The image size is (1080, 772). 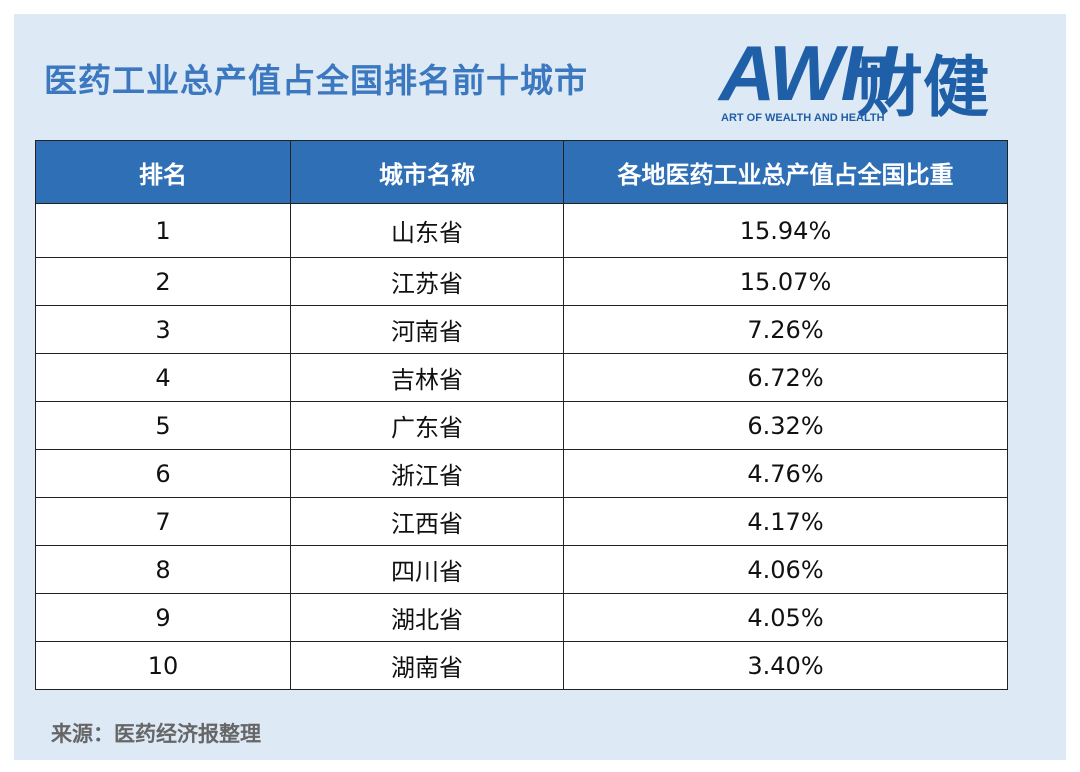 What do you see at coordinates (785, 425) in the screenshot?
I see `cell: 6.32%` at bounding box center [785, 425].